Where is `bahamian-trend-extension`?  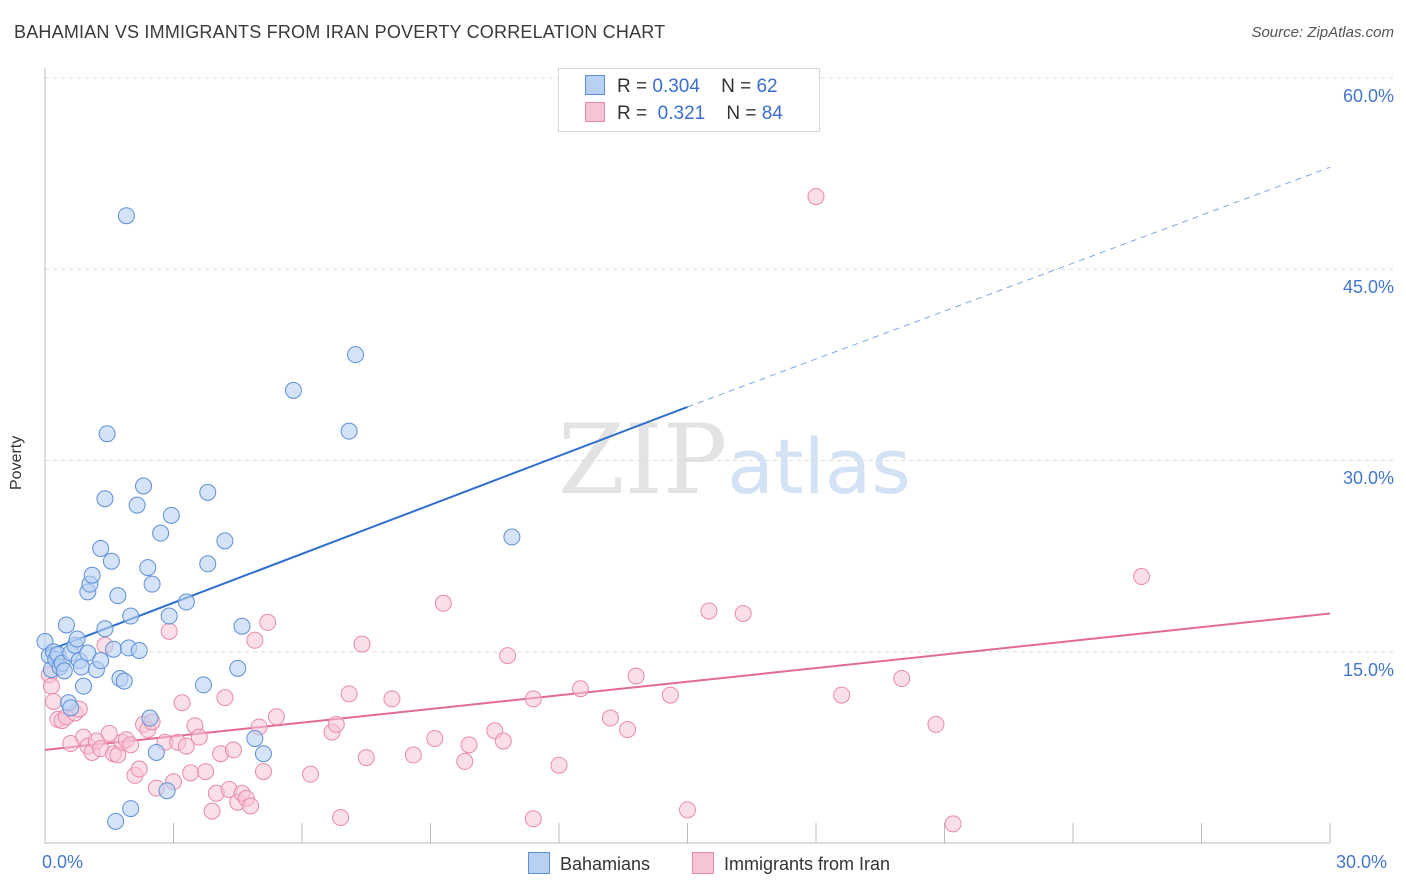
bahamian-trend-extension is located at coordinates (1009, 287).